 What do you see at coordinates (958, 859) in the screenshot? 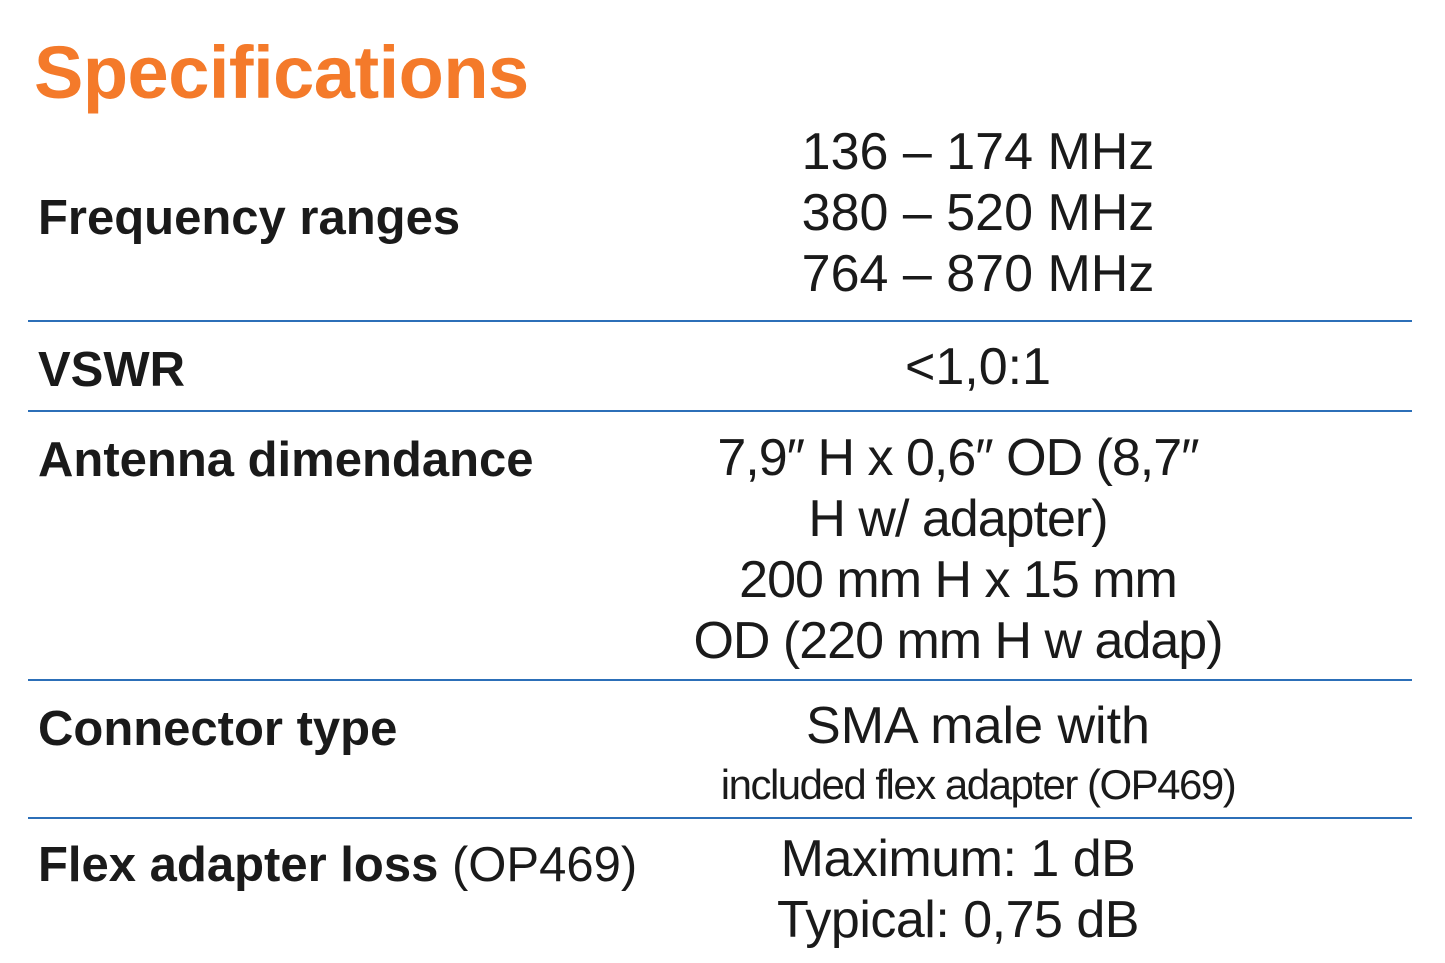
I see `spec-value-line: Maximum: 1 dB` at bounding box center [958, 859].